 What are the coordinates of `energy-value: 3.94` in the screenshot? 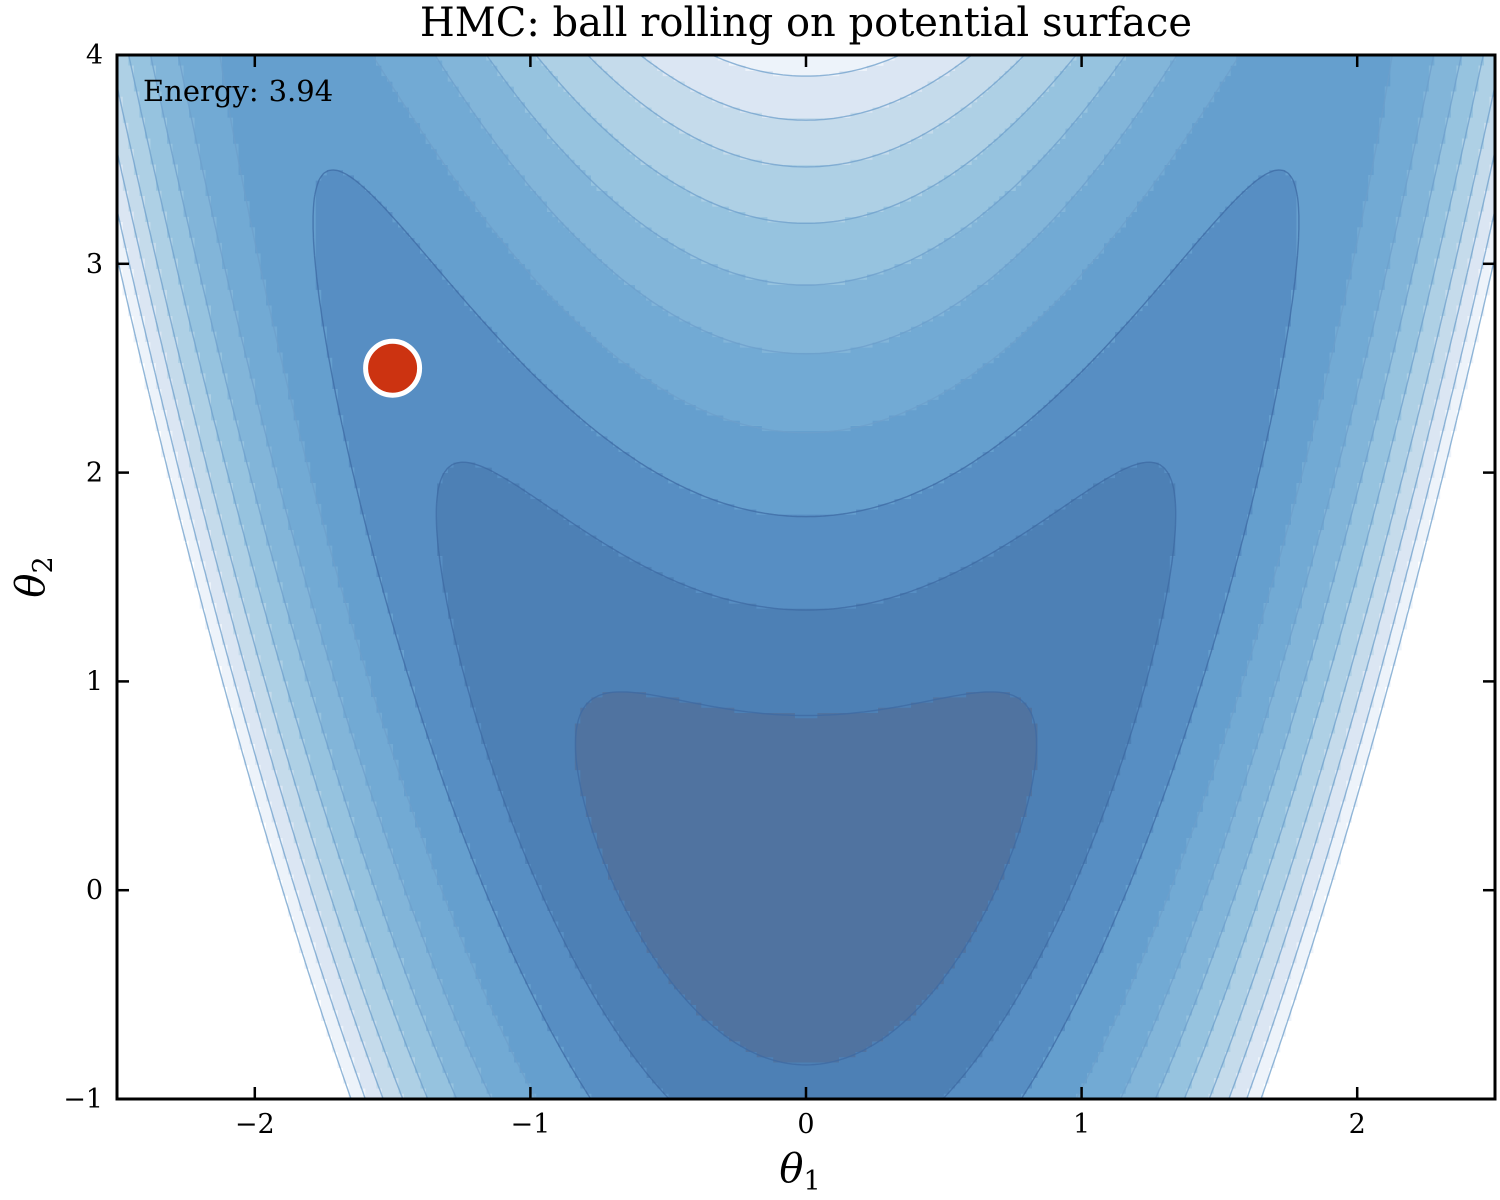 It's located at (301, 91).